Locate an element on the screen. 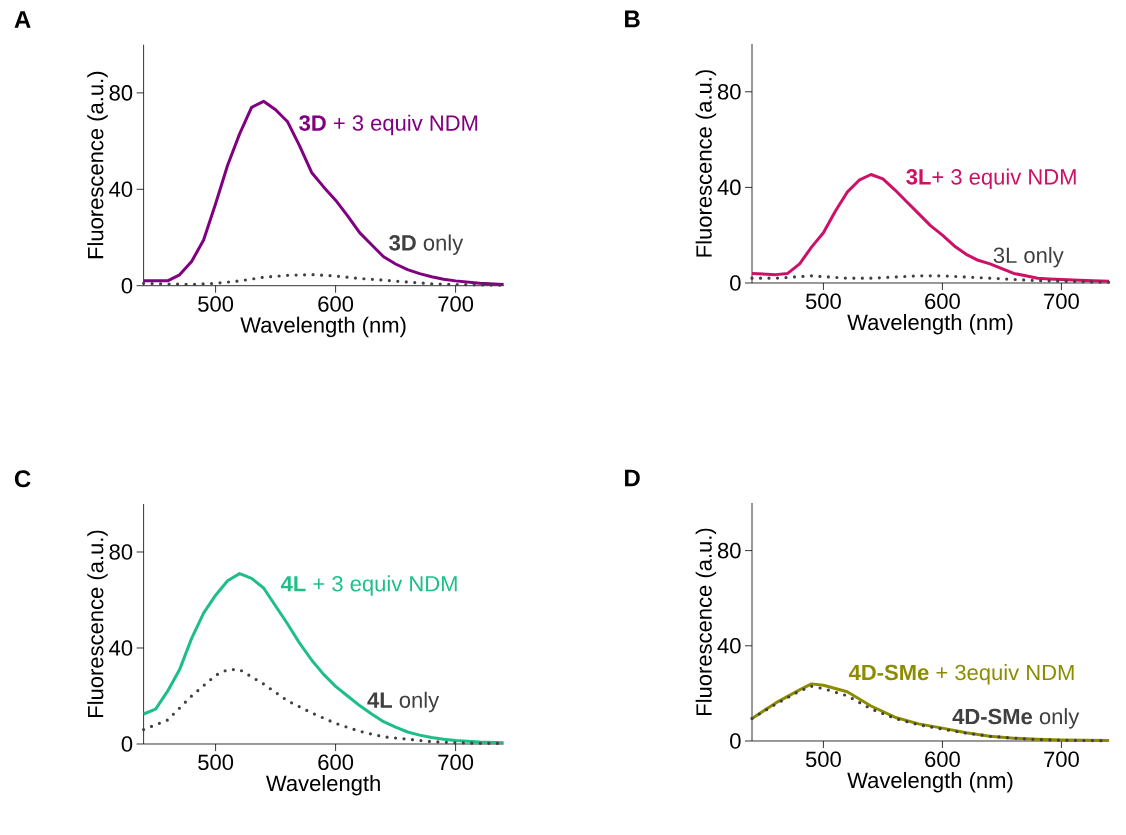  series-label: 3D + 3 equiv NDM is located at coordinates (388, 125).